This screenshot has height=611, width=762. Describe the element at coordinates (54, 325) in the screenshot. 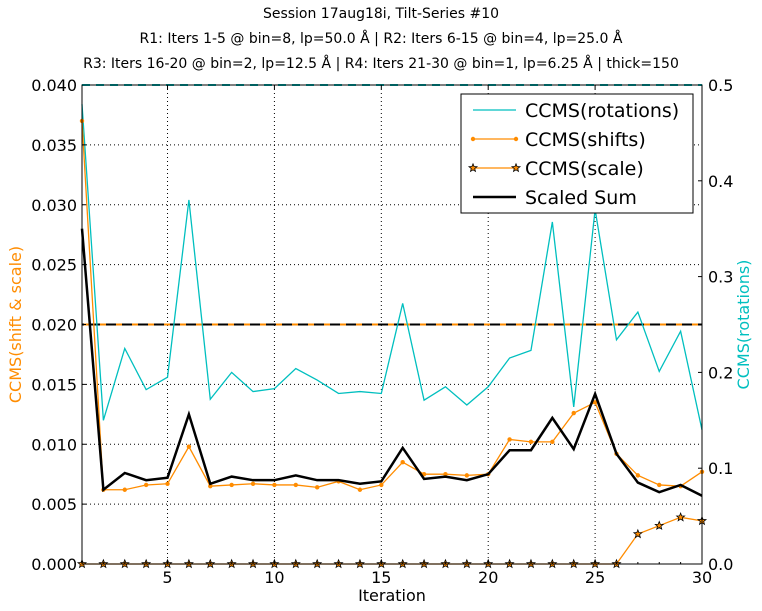

I see `y-left-tick-label: 0.020` at that location.